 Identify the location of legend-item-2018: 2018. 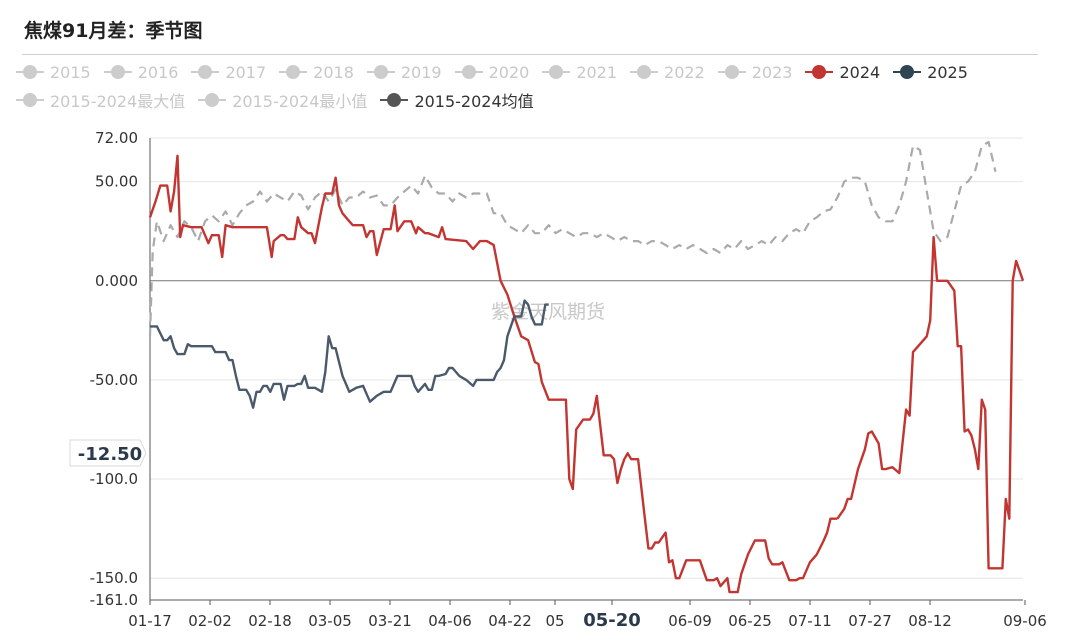
(316, 72).